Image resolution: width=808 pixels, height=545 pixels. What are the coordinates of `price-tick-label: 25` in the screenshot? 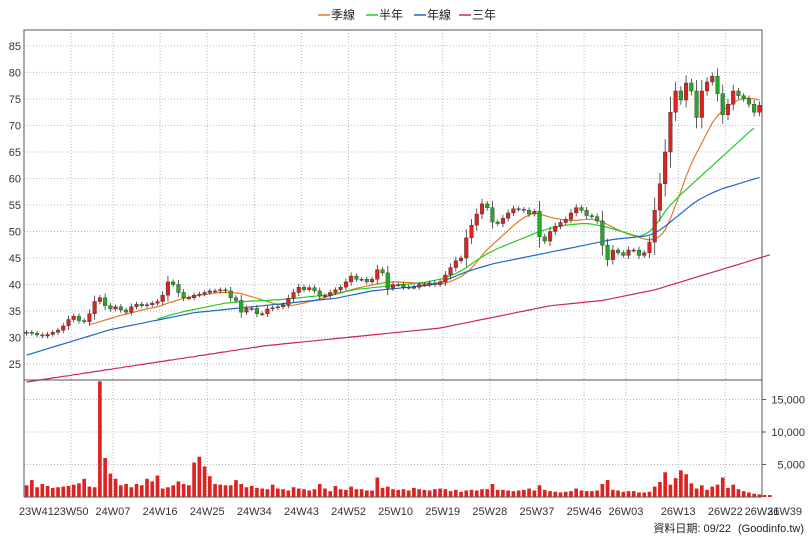 It's located at (15, 365).